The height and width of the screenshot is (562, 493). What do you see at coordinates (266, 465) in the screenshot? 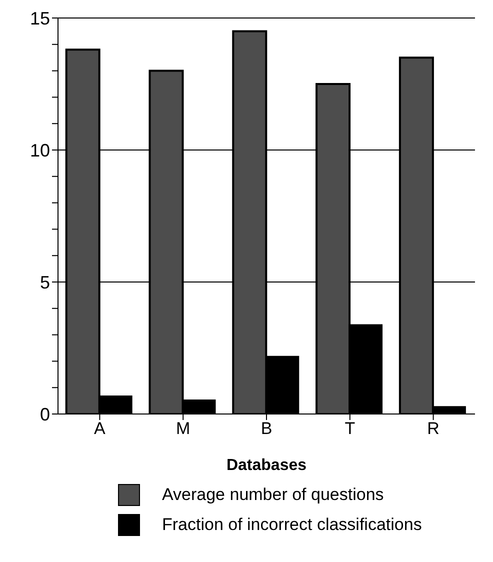
I see `x-axis-title: Databases` at bounding box center [266, 465].